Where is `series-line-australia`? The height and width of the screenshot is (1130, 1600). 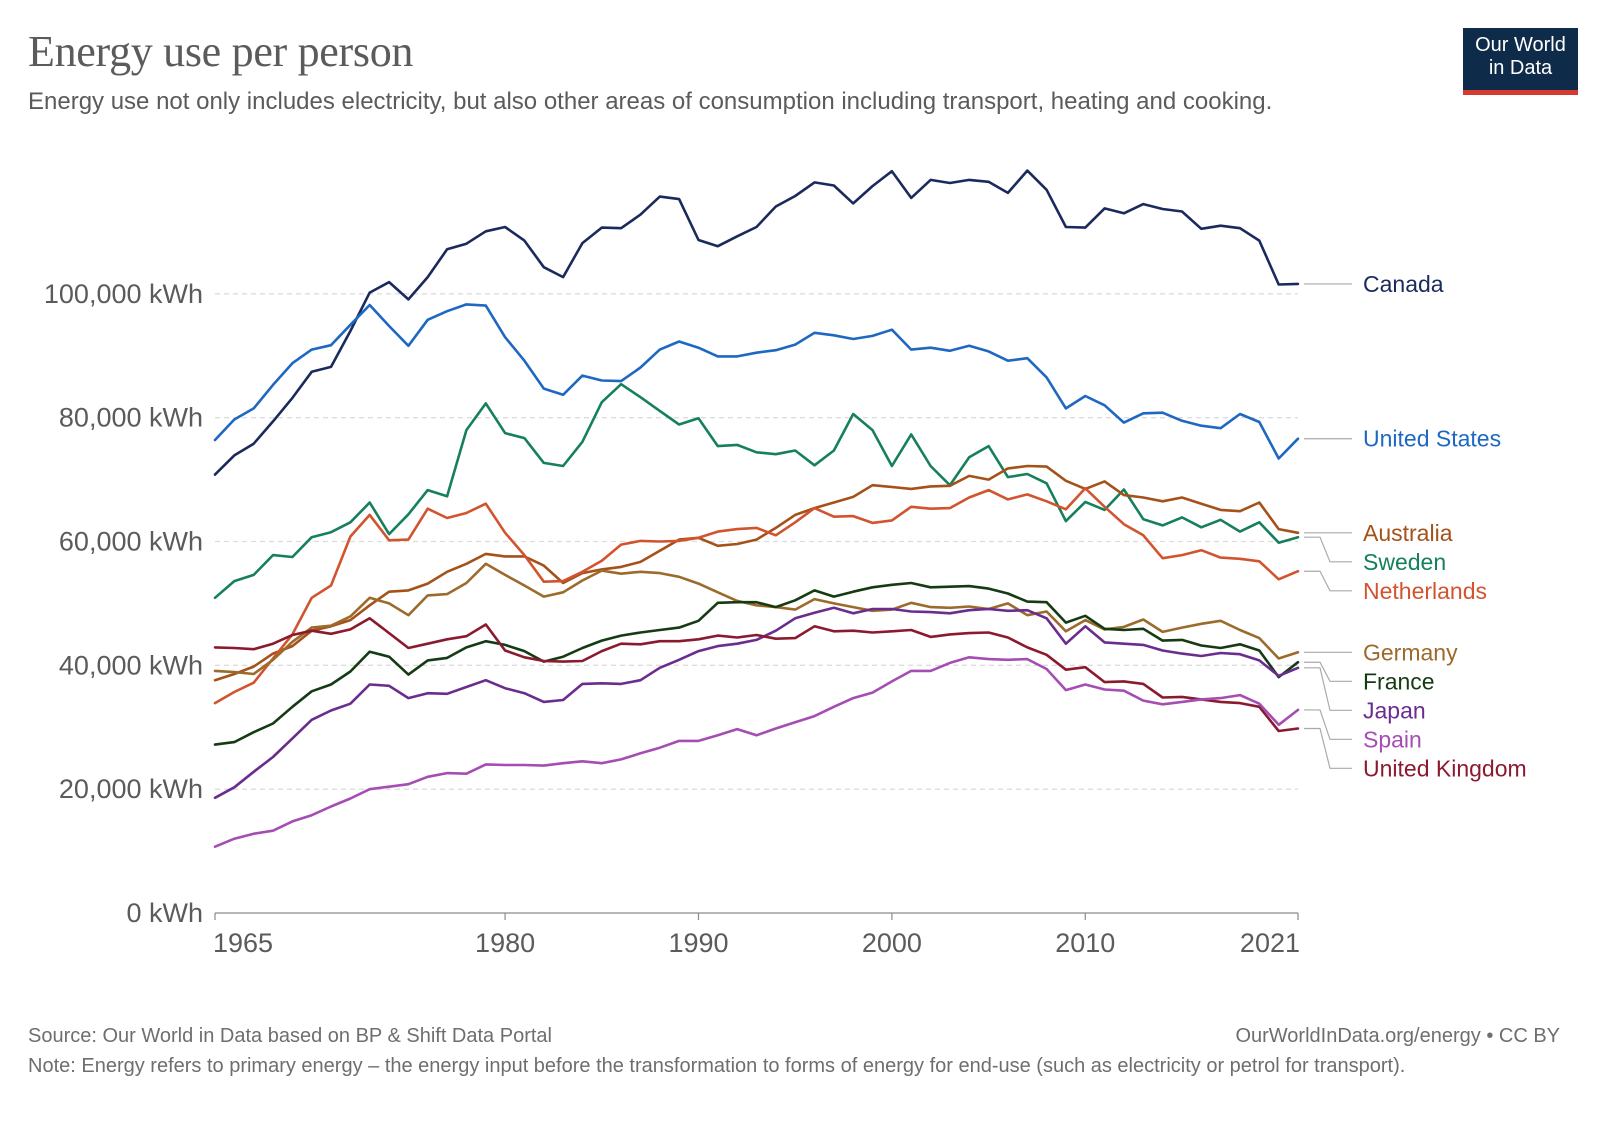
series-line-australia is located at coordinates (756, 573).